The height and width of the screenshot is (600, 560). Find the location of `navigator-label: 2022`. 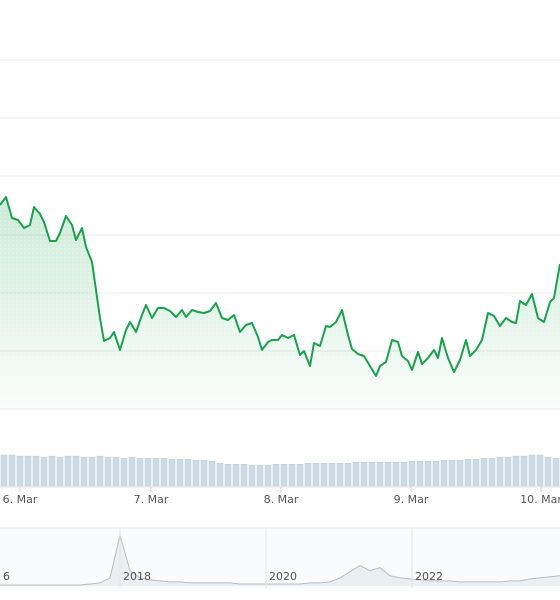

navigator-label: 2022 is located at coordinates (429, 576).